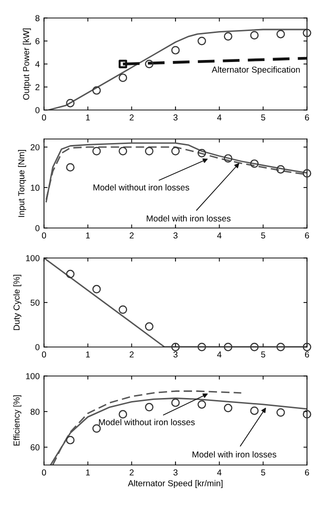  I want to click on y-tick-label: 4, so click(37, 64).